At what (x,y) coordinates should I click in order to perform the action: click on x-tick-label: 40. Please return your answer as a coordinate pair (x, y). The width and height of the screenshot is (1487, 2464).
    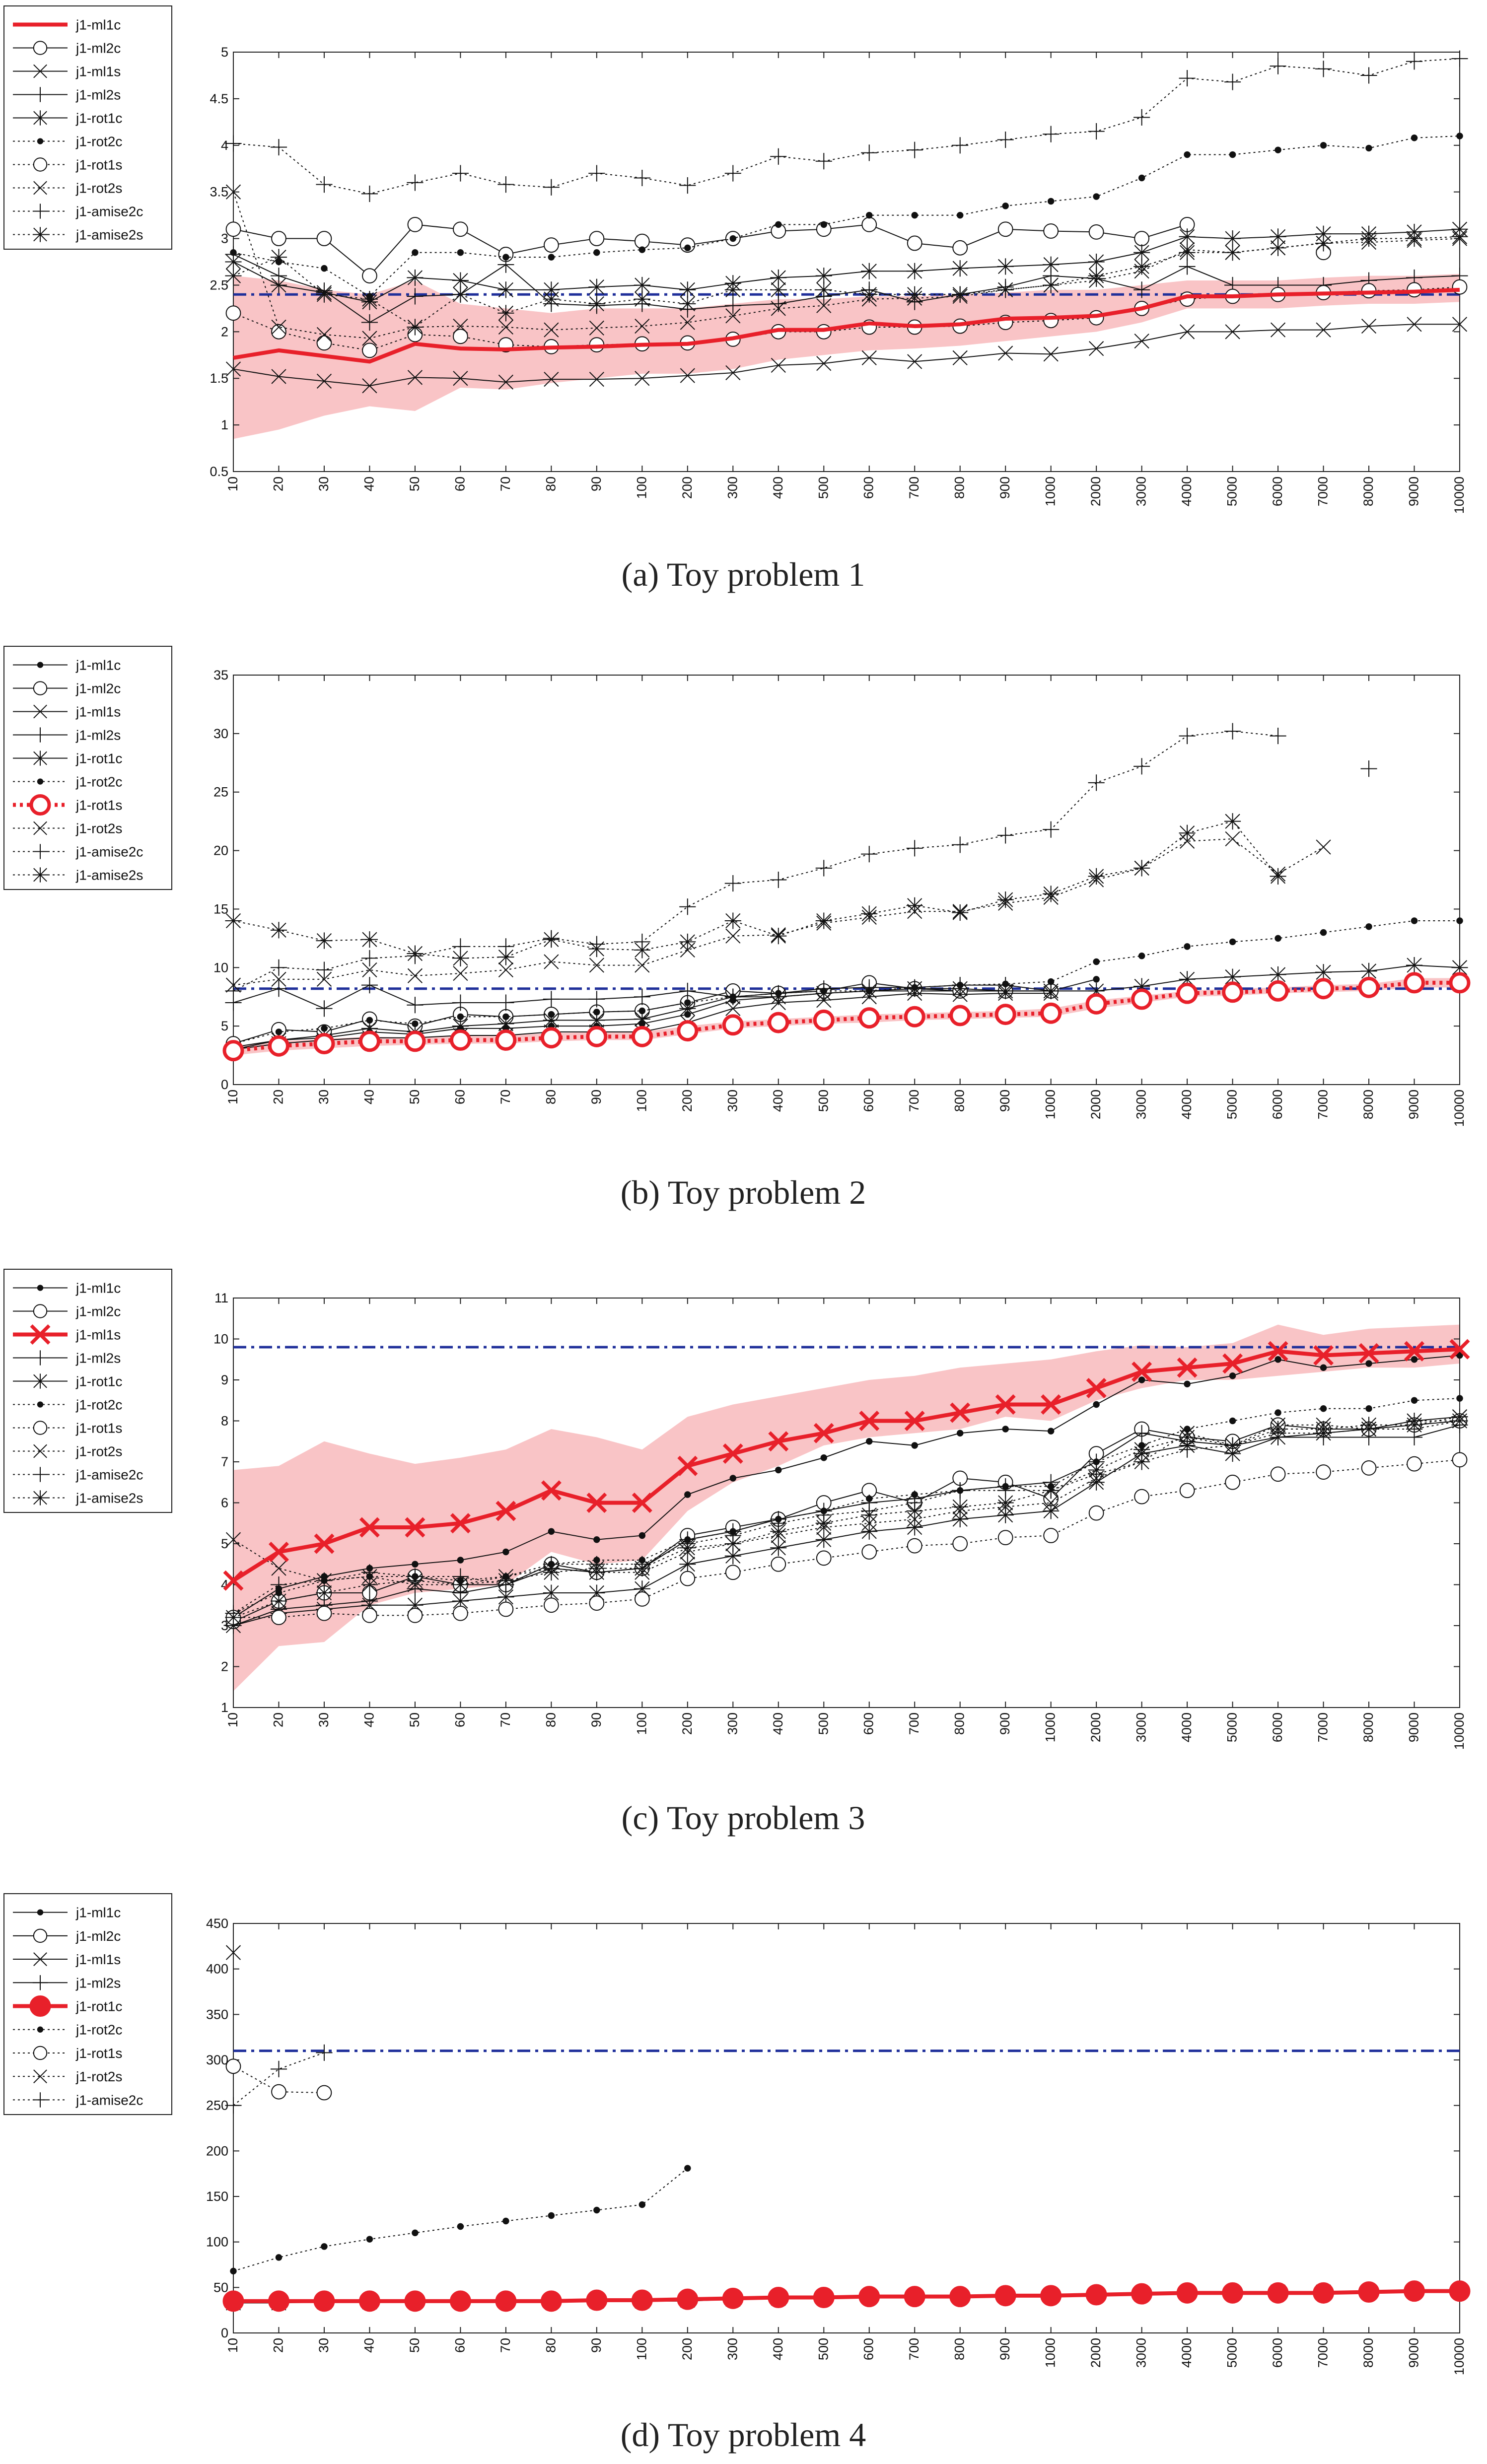
    Looking at the image, I should click on (368, 2345).